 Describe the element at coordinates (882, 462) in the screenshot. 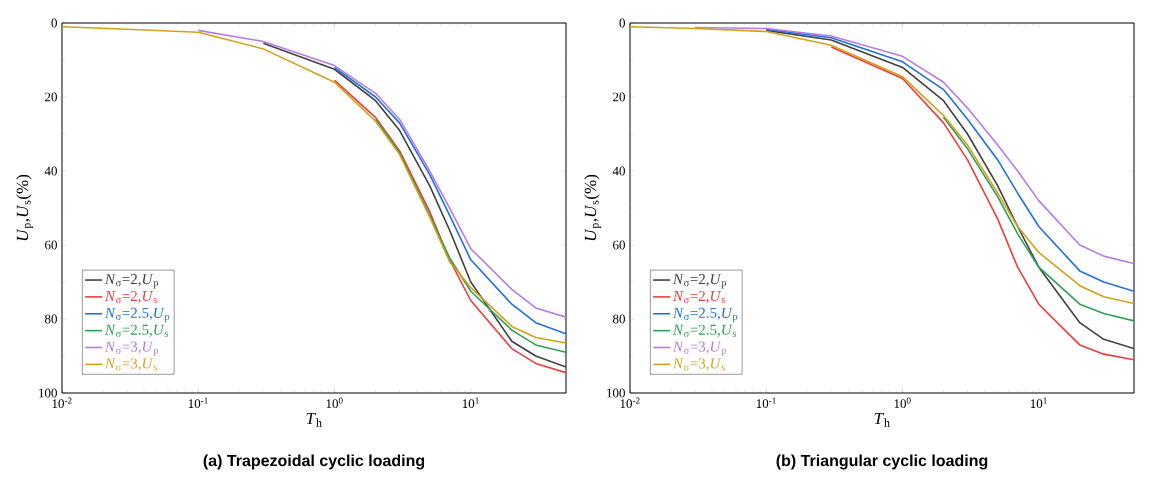

I see `text: (b) Triangular cyclic loading` at that location.